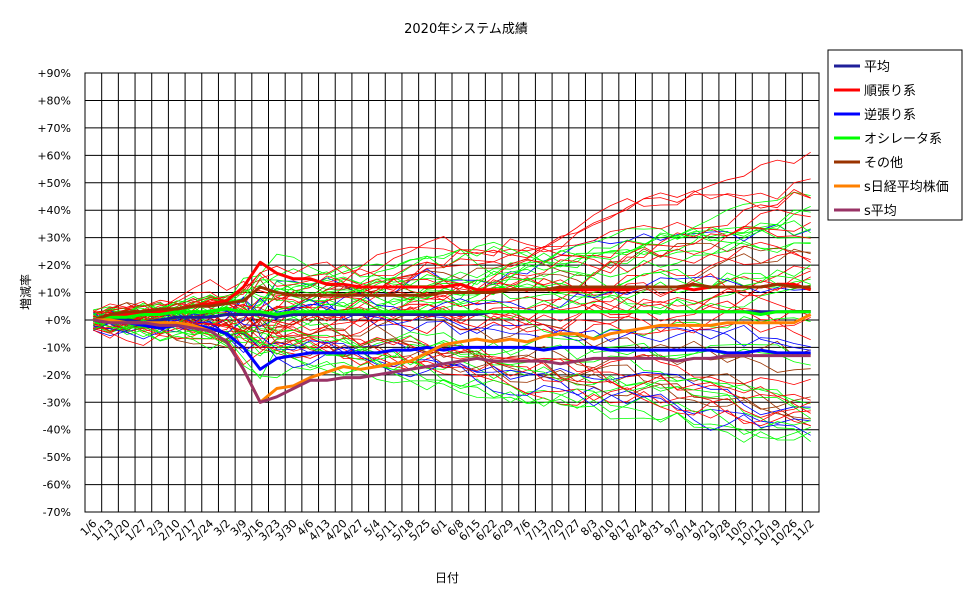 The width and height of the screenshot is (970, 608). I want to click on y-tick-label: +20%, so click(54, 265).